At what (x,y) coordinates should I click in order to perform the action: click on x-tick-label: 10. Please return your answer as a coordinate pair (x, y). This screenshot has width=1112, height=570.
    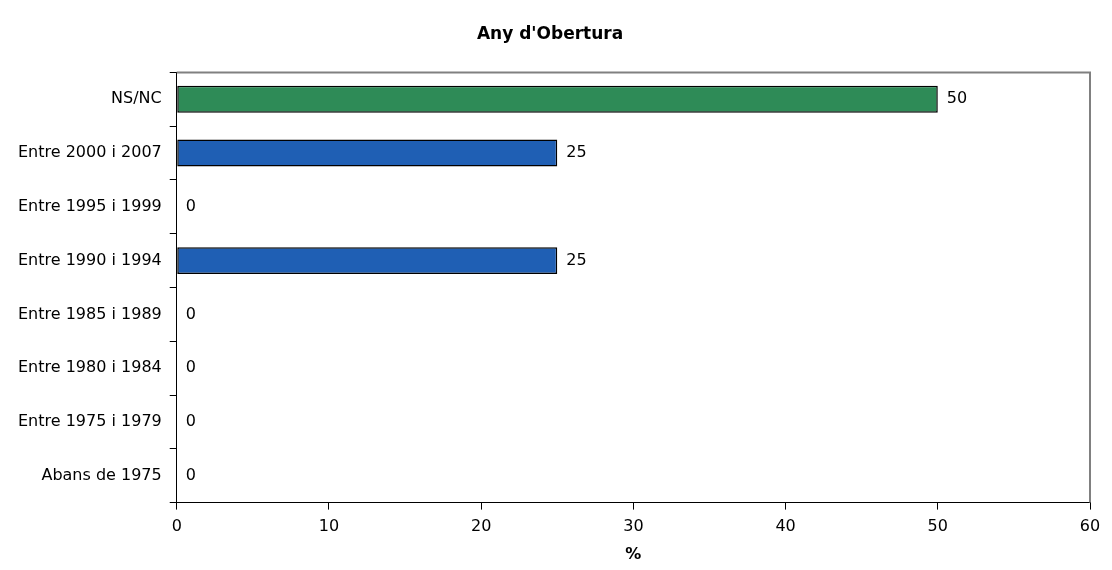
    Looking at the image, I should click on (329, 526).